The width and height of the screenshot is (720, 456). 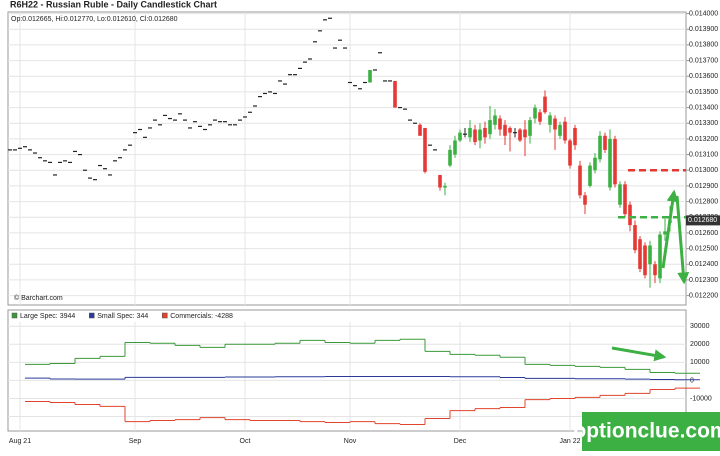 What do you see at coordinates (703, 76) in the screenshot?
I see `y-tick-label: 0.013600` at bounding box center [703, 76].